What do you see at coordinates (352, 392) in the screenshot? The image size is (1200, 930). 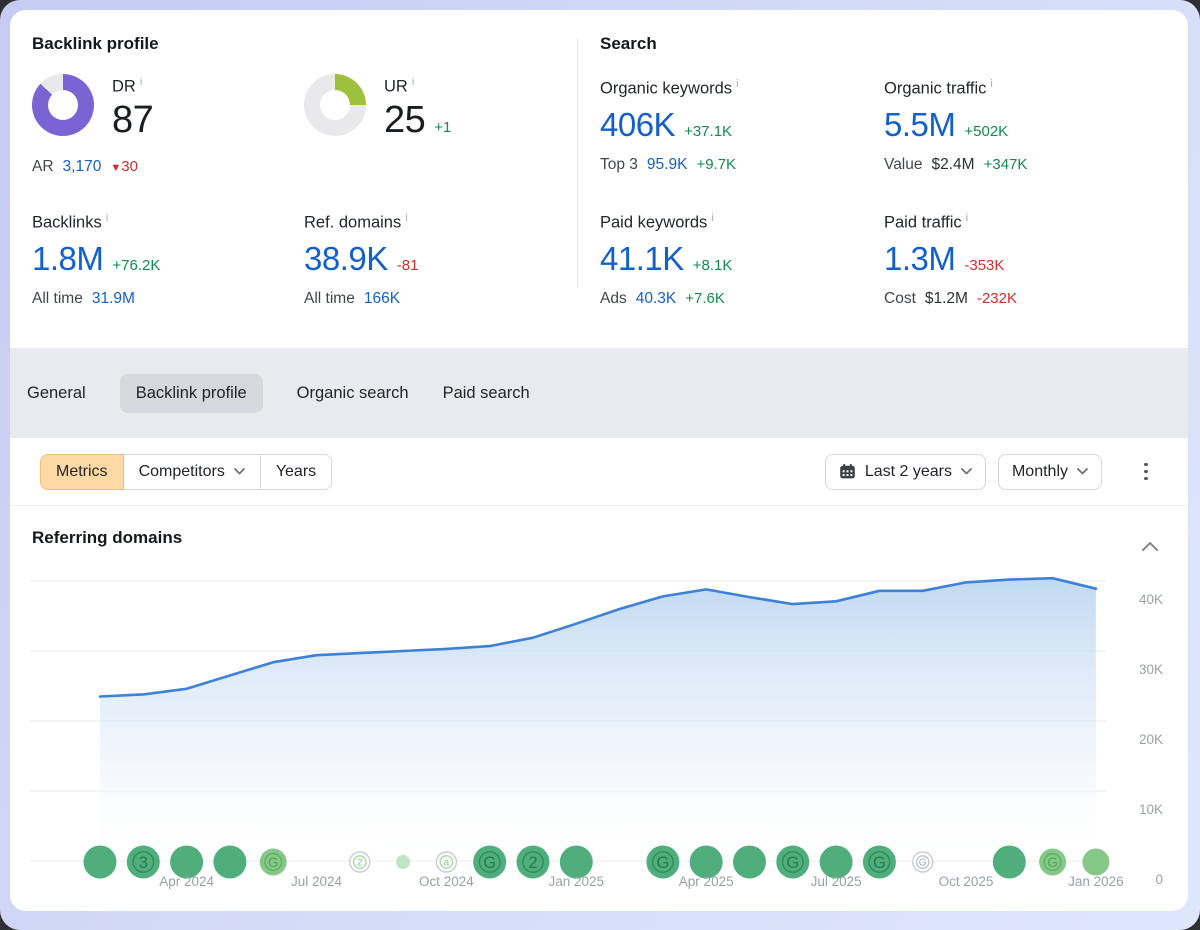 I see `tab-organic-search: Organic search` at bounding box center [352, 392].